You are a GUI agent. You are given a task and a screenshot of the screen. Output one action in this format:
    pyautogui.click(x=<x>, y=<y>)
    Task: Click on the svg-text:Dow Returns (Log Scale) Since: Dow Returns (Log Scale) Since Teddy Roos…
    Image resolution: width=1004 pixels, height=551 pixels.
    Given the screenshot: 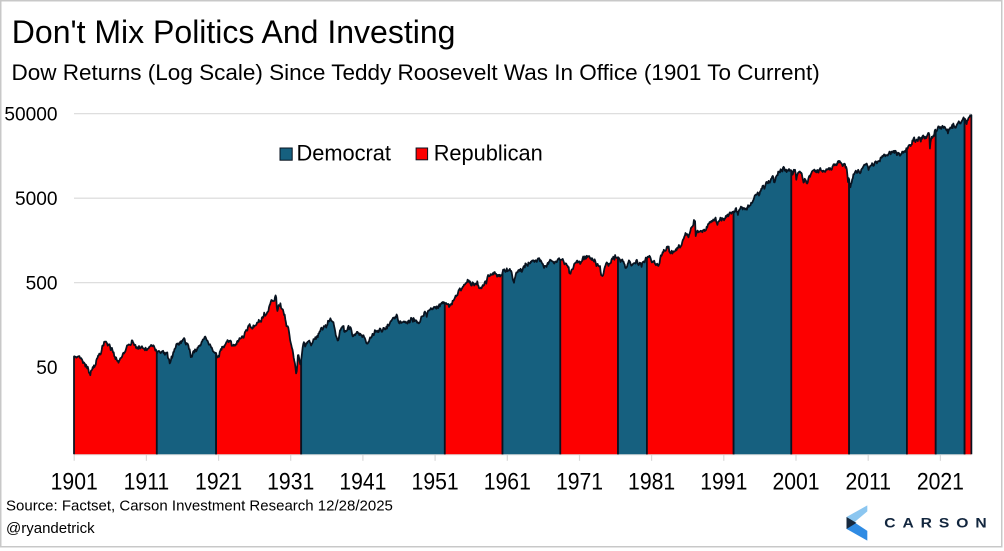 What is the action you would take?
    pyautogui.click(x=416, y=72)
    